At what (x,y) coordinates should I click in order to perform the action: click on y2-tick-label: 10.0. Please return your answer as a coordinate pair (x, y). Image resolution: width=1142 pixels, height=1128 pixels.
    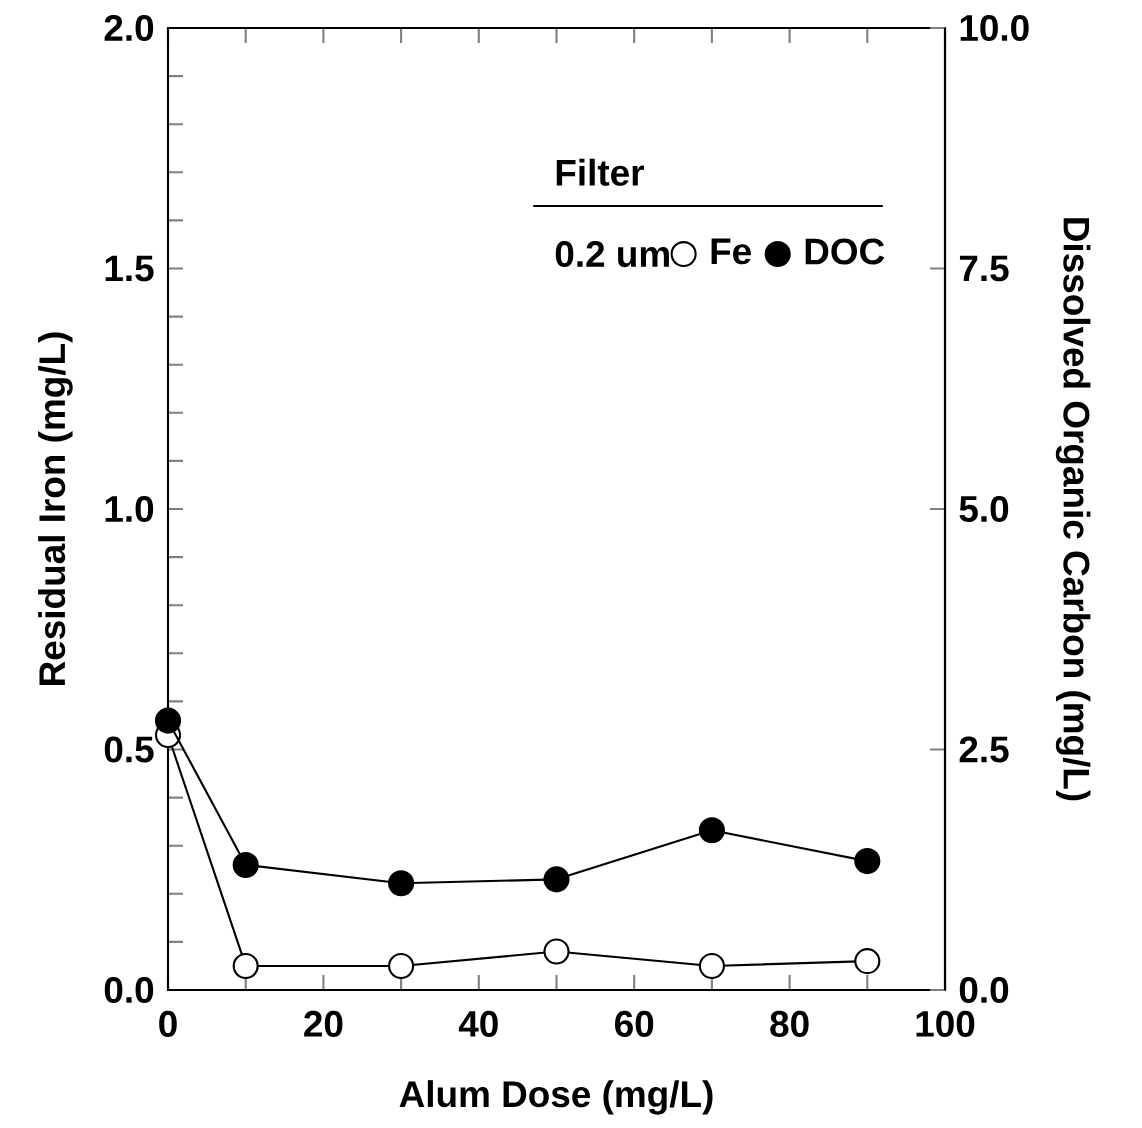
    Looking at the image, I should click on (994, 28).